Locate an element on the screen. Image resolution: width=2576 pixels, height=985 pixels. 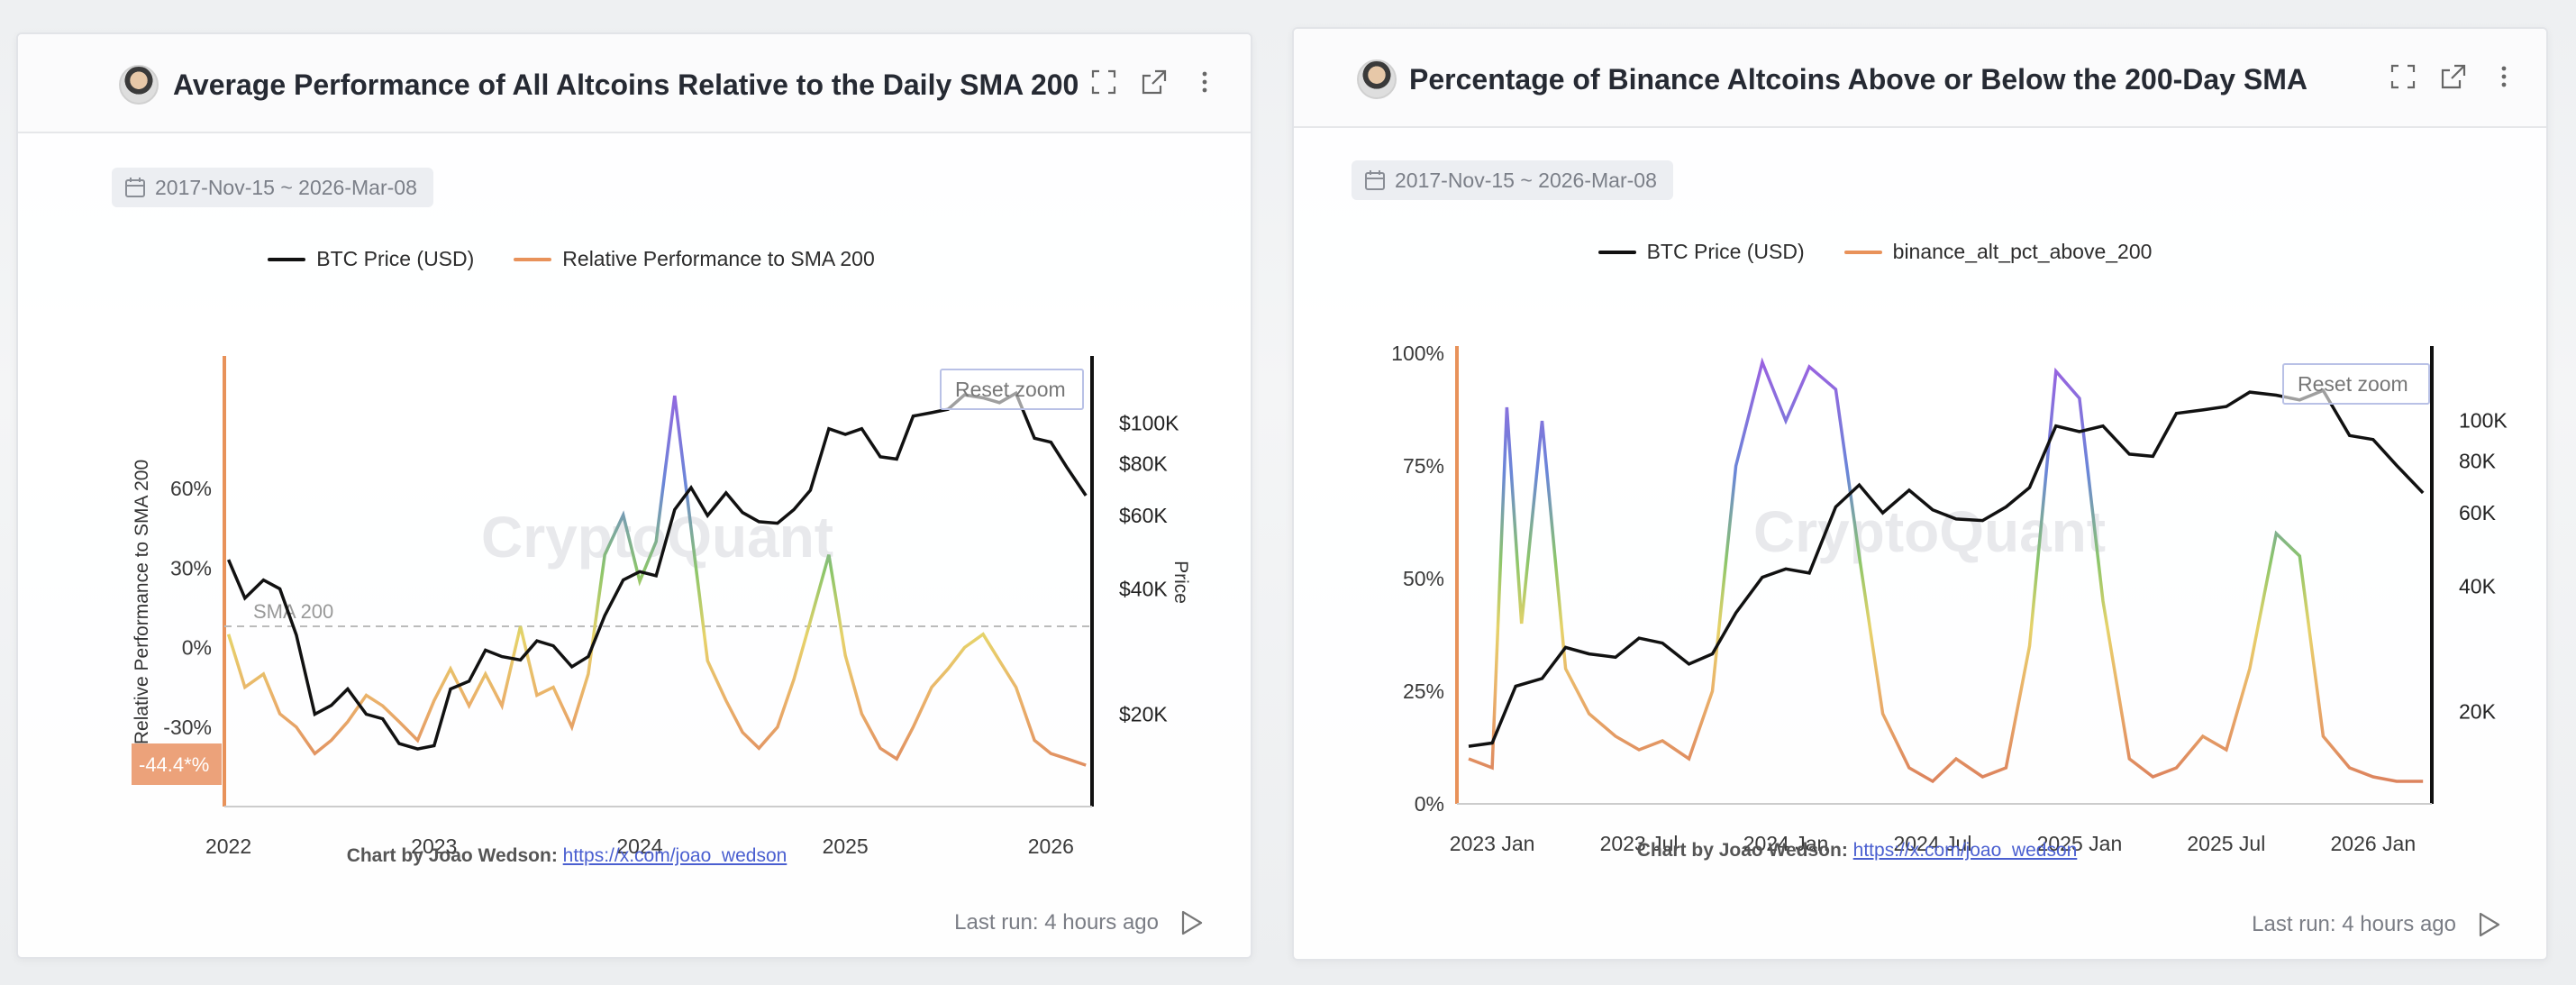
x-tick-label: 2025 Jan is located at coordinates (2080, 843).